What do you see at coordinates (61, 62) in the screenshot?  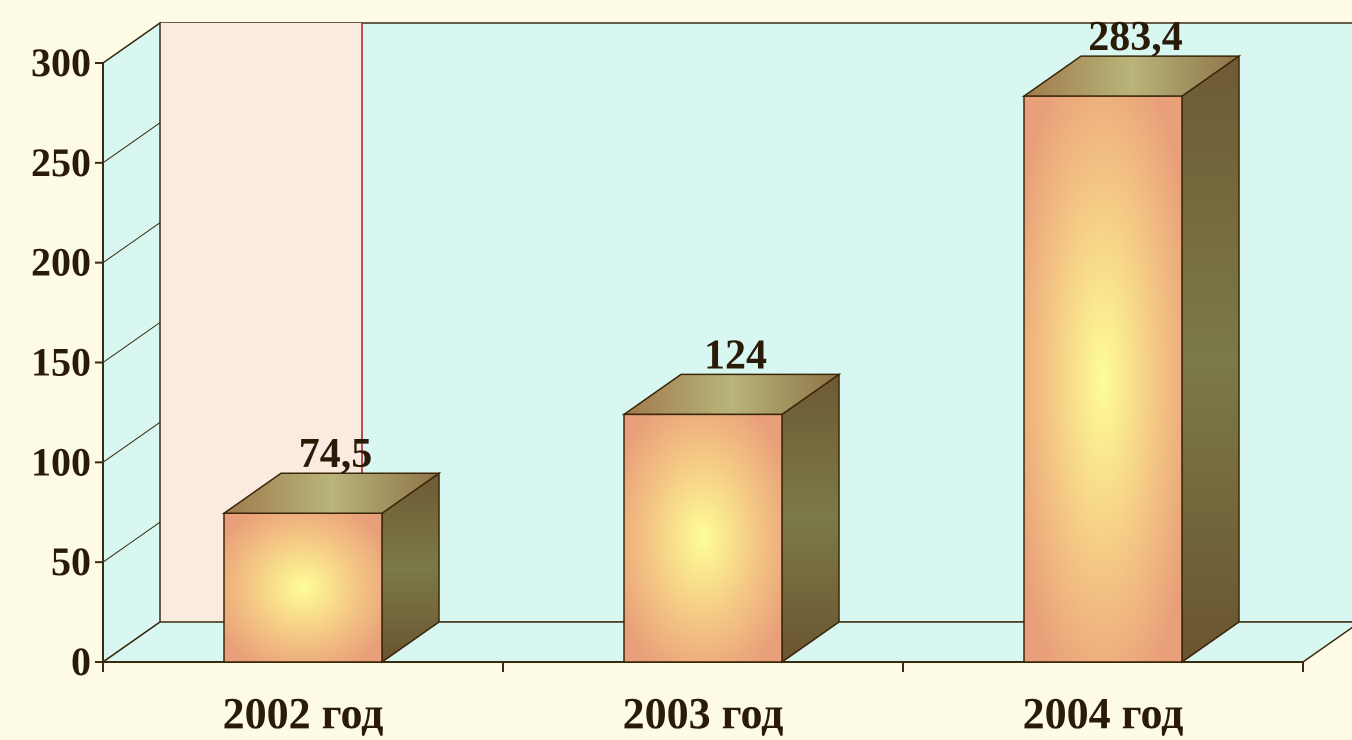 I see `y-tick-label: 300` at bounding box center [61, 62].